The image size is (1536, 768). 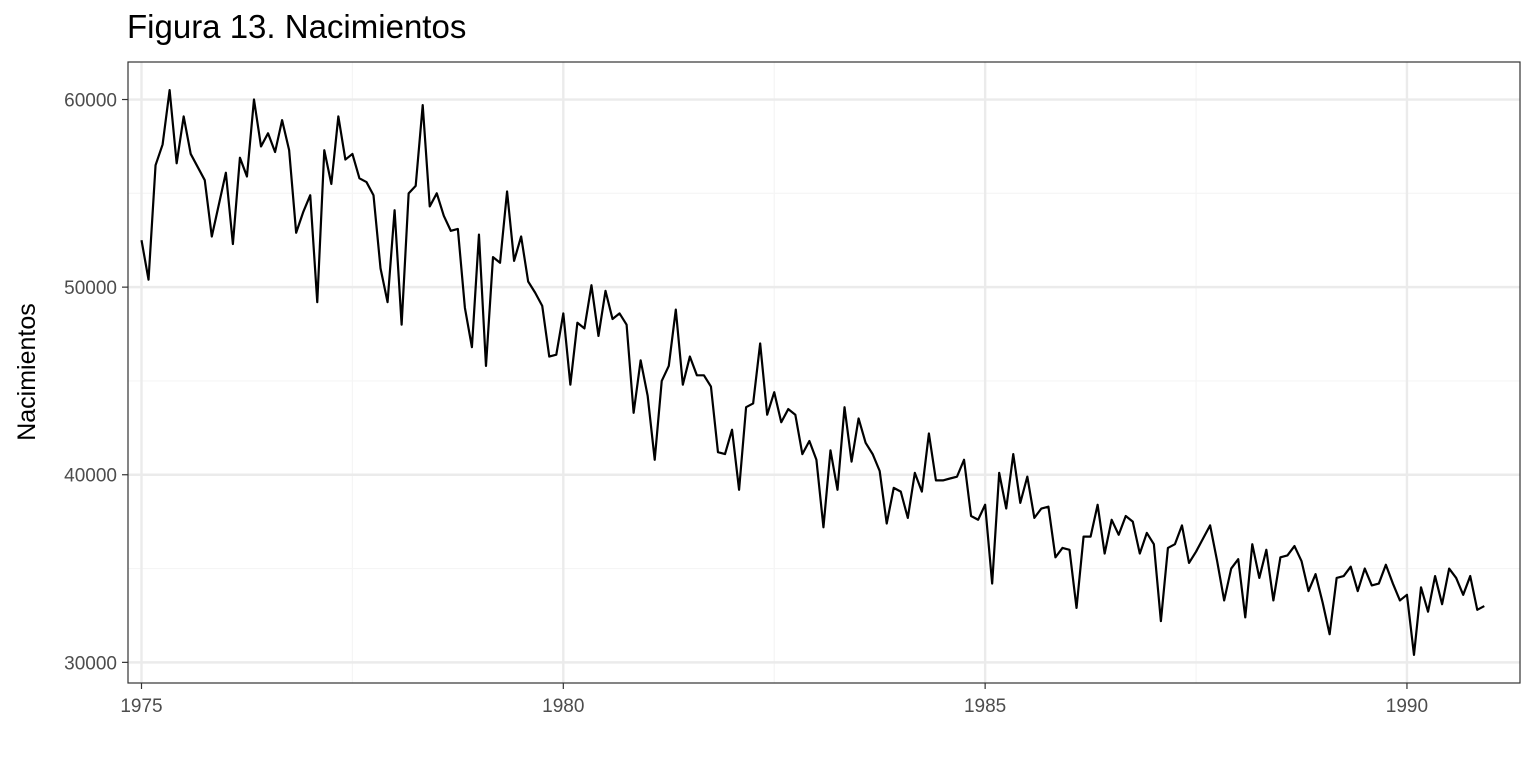 What do you see at coordinates (90, 663) in the screenshot?
I see `y-tick-label: 30000` at bounding box center [90, 663].